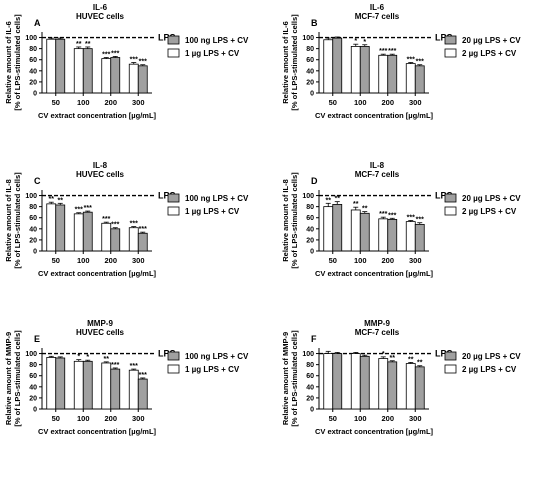 Image resolution: width=550 pixels, height=478 pixels. I want to click on panel-title: MMP-9, so click(377, 323).